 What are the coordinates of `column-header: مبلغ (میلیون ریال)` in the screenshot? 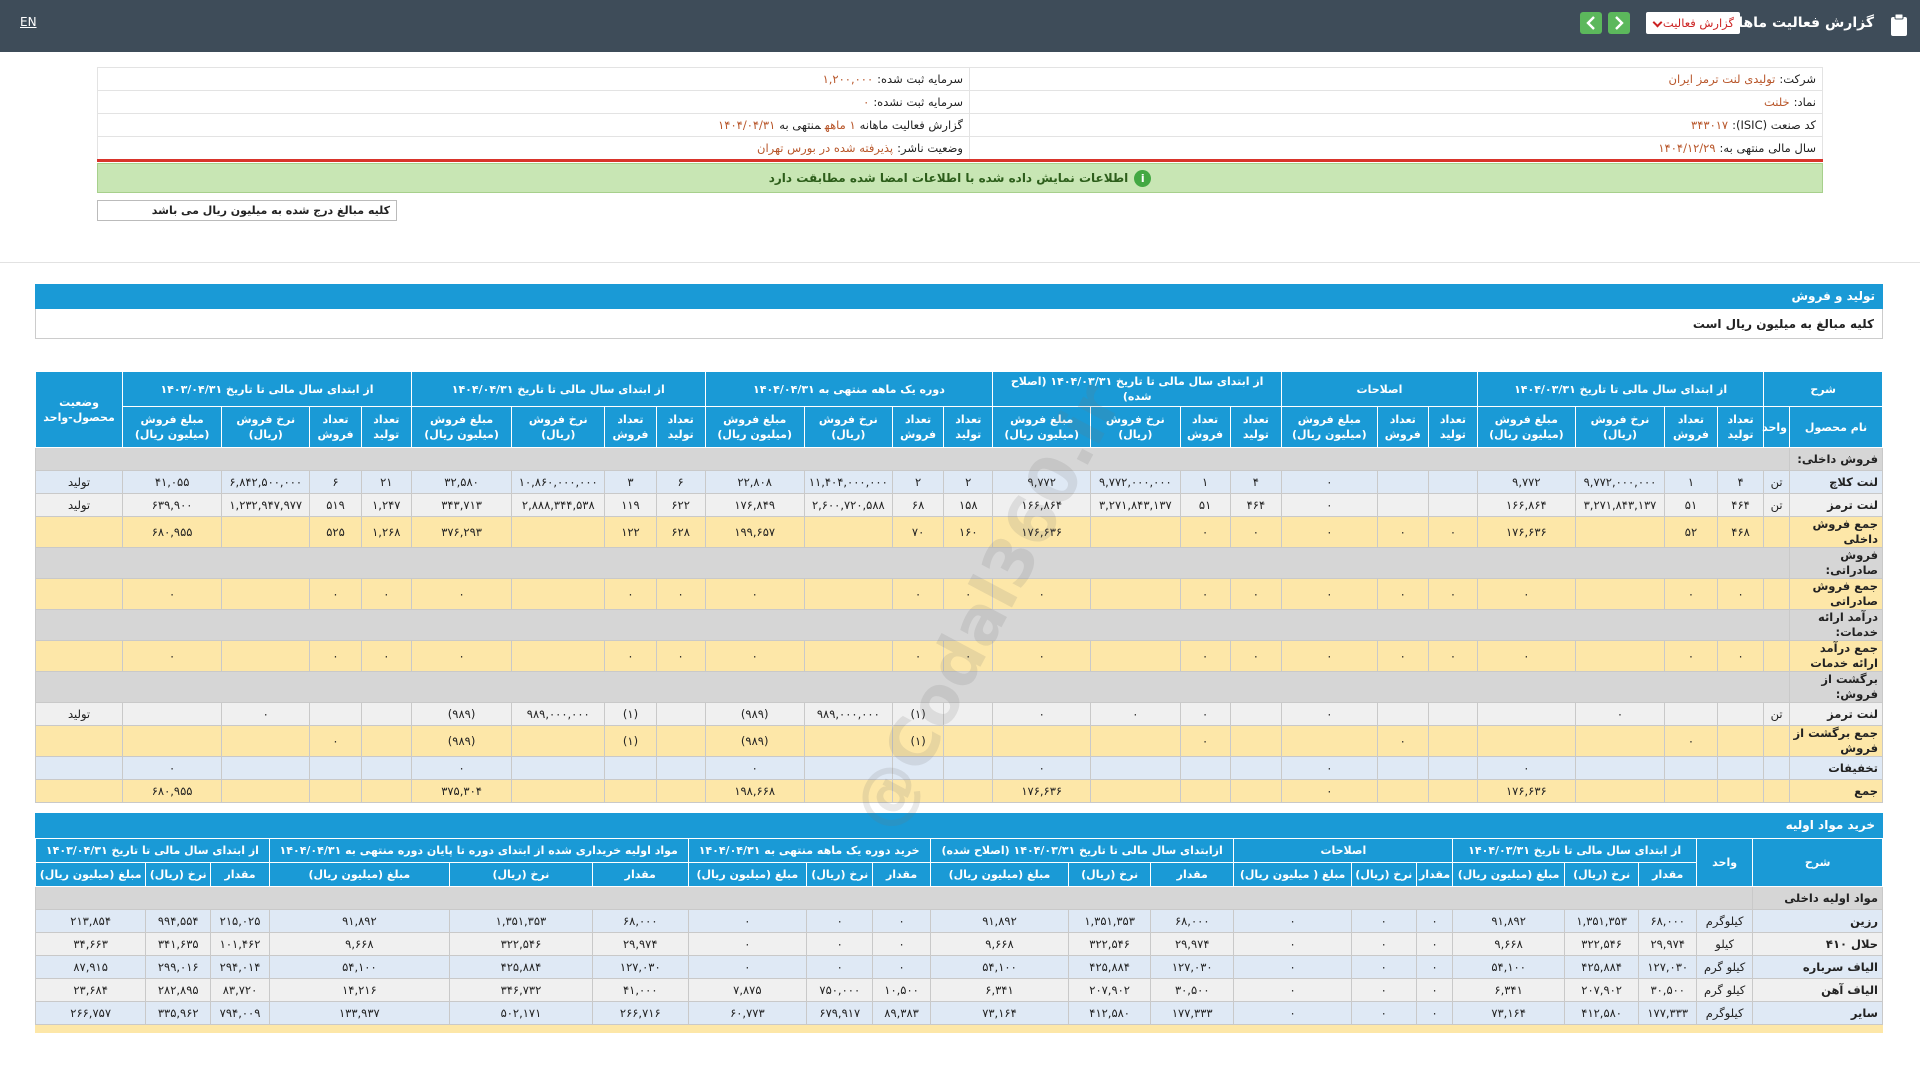 It's located at (747, 874).